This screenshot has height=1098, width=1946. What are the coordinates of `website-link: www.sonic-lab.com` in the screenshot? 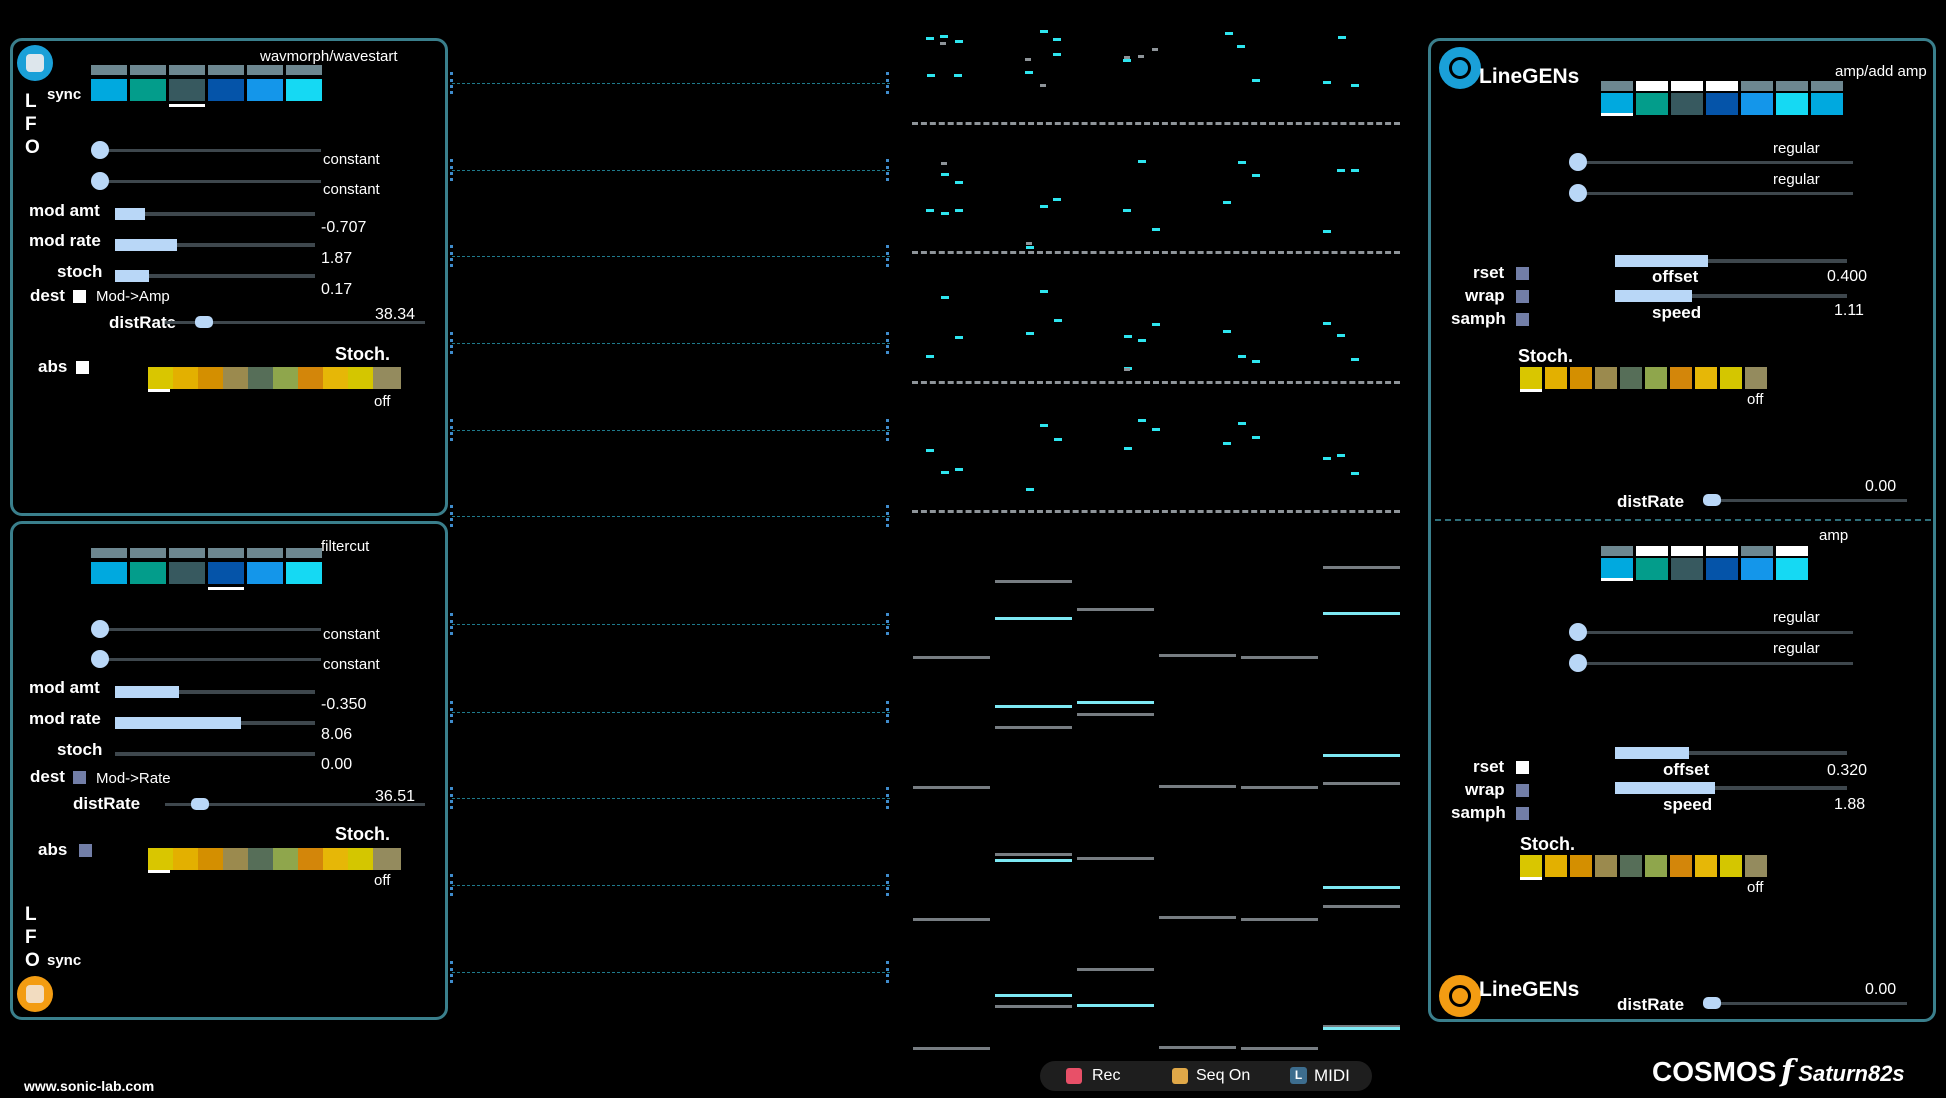 It's located at (89, 1086).